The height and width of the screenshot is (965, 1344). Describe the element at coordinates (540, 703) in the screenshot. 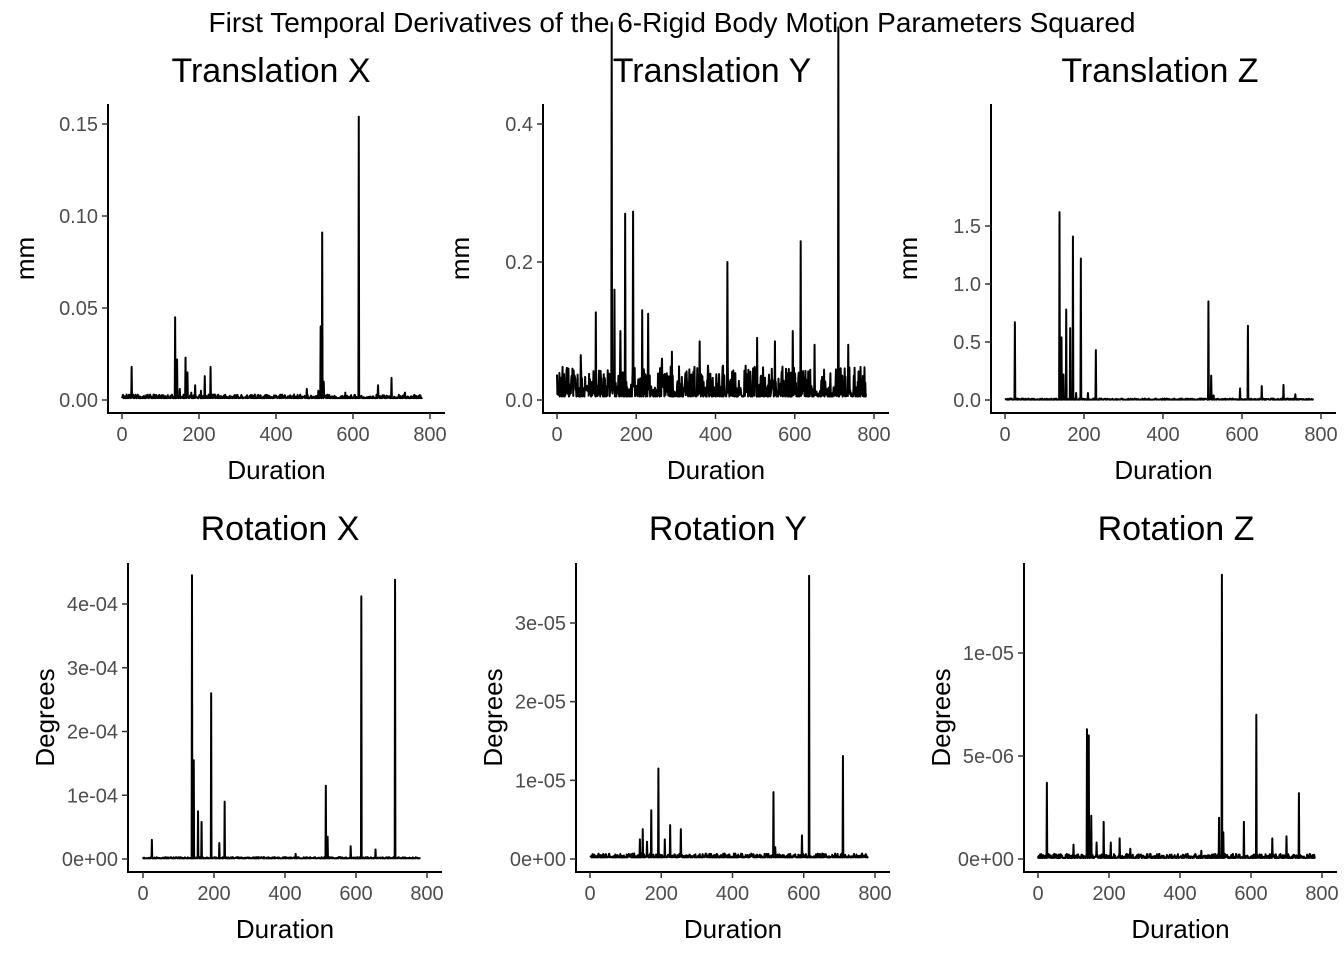

I see `y-tick-label: 2e-05` at that location.